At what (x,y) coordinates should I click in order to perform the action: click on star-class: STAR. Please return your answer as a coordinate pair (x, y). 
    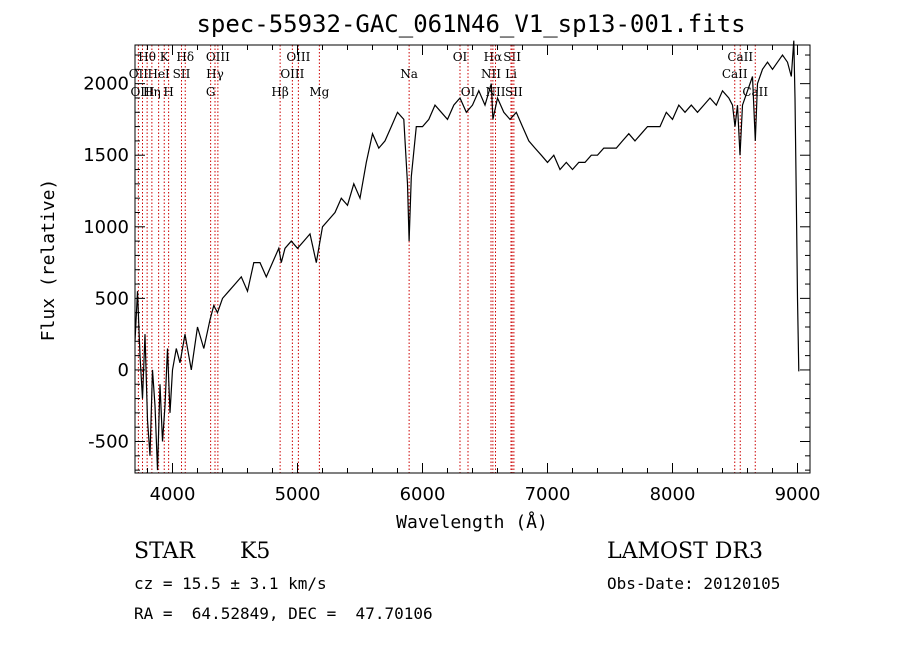
    Looking at the image, I should click on (164, 551).